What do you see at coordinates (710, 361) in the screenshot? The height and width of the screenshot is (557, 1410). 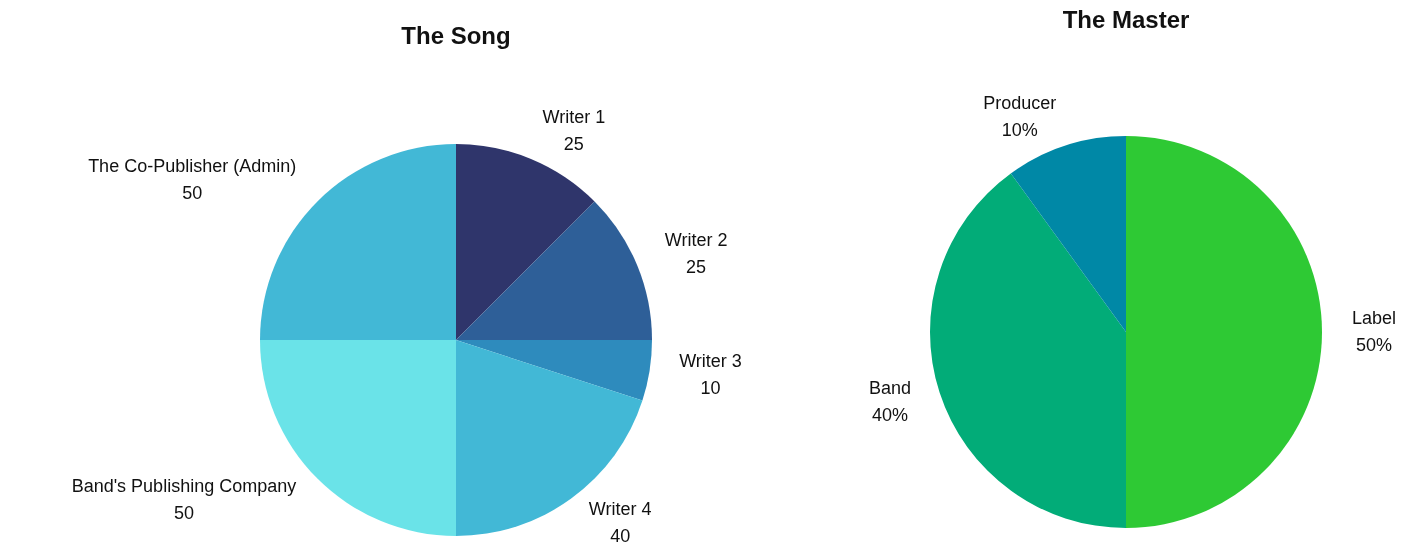 I see `slice-label: Writer 3` at bounding box center [710, 361].